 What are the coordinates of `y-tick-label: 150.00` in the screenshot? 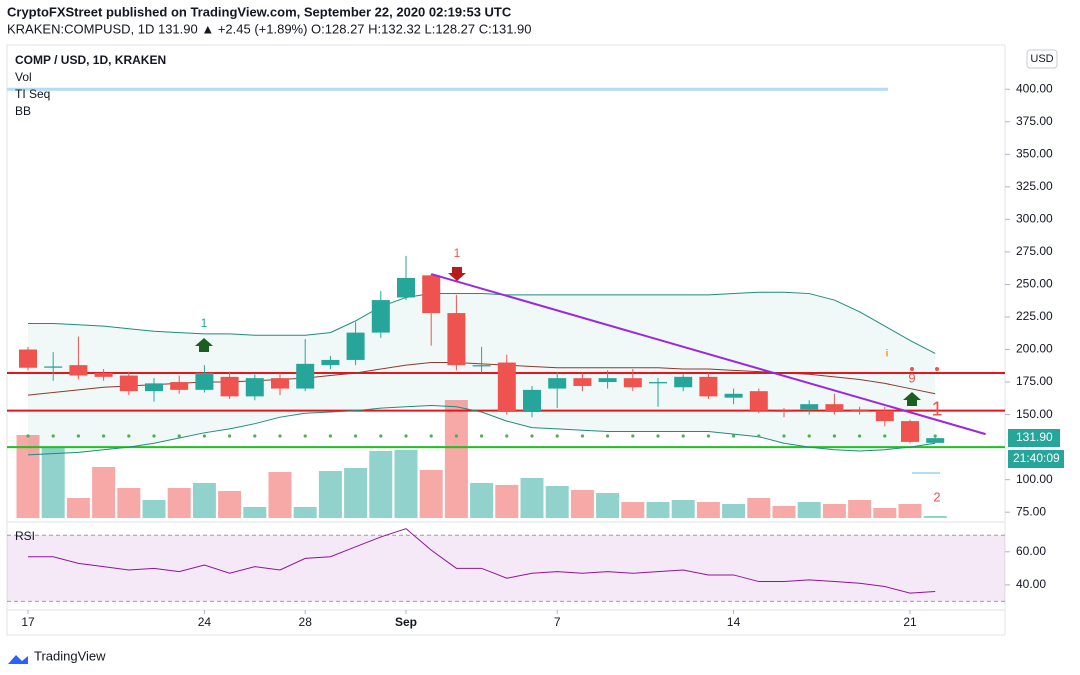 It's located at (1034, 414).